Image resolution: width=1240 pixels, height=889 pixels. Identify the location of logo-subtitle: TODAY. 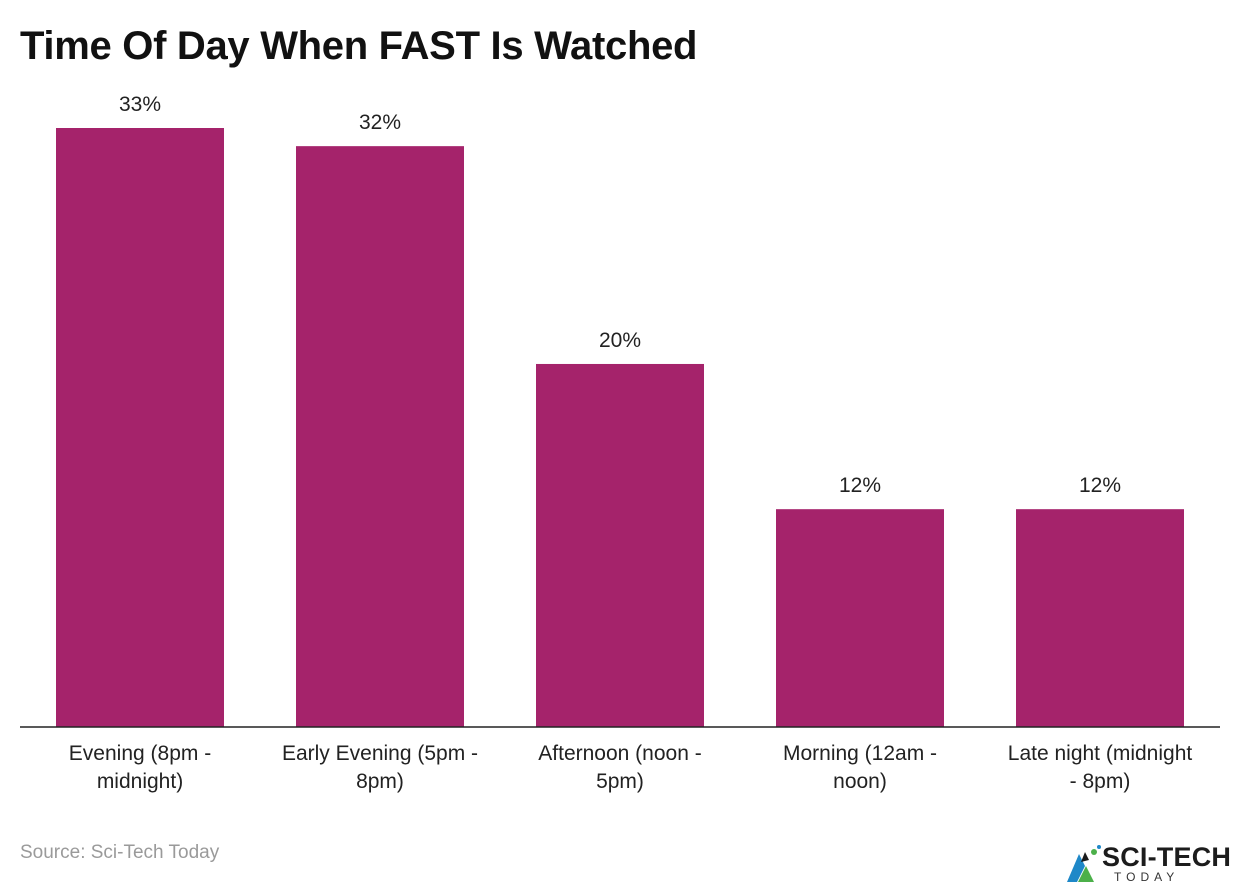
(1147, 877).